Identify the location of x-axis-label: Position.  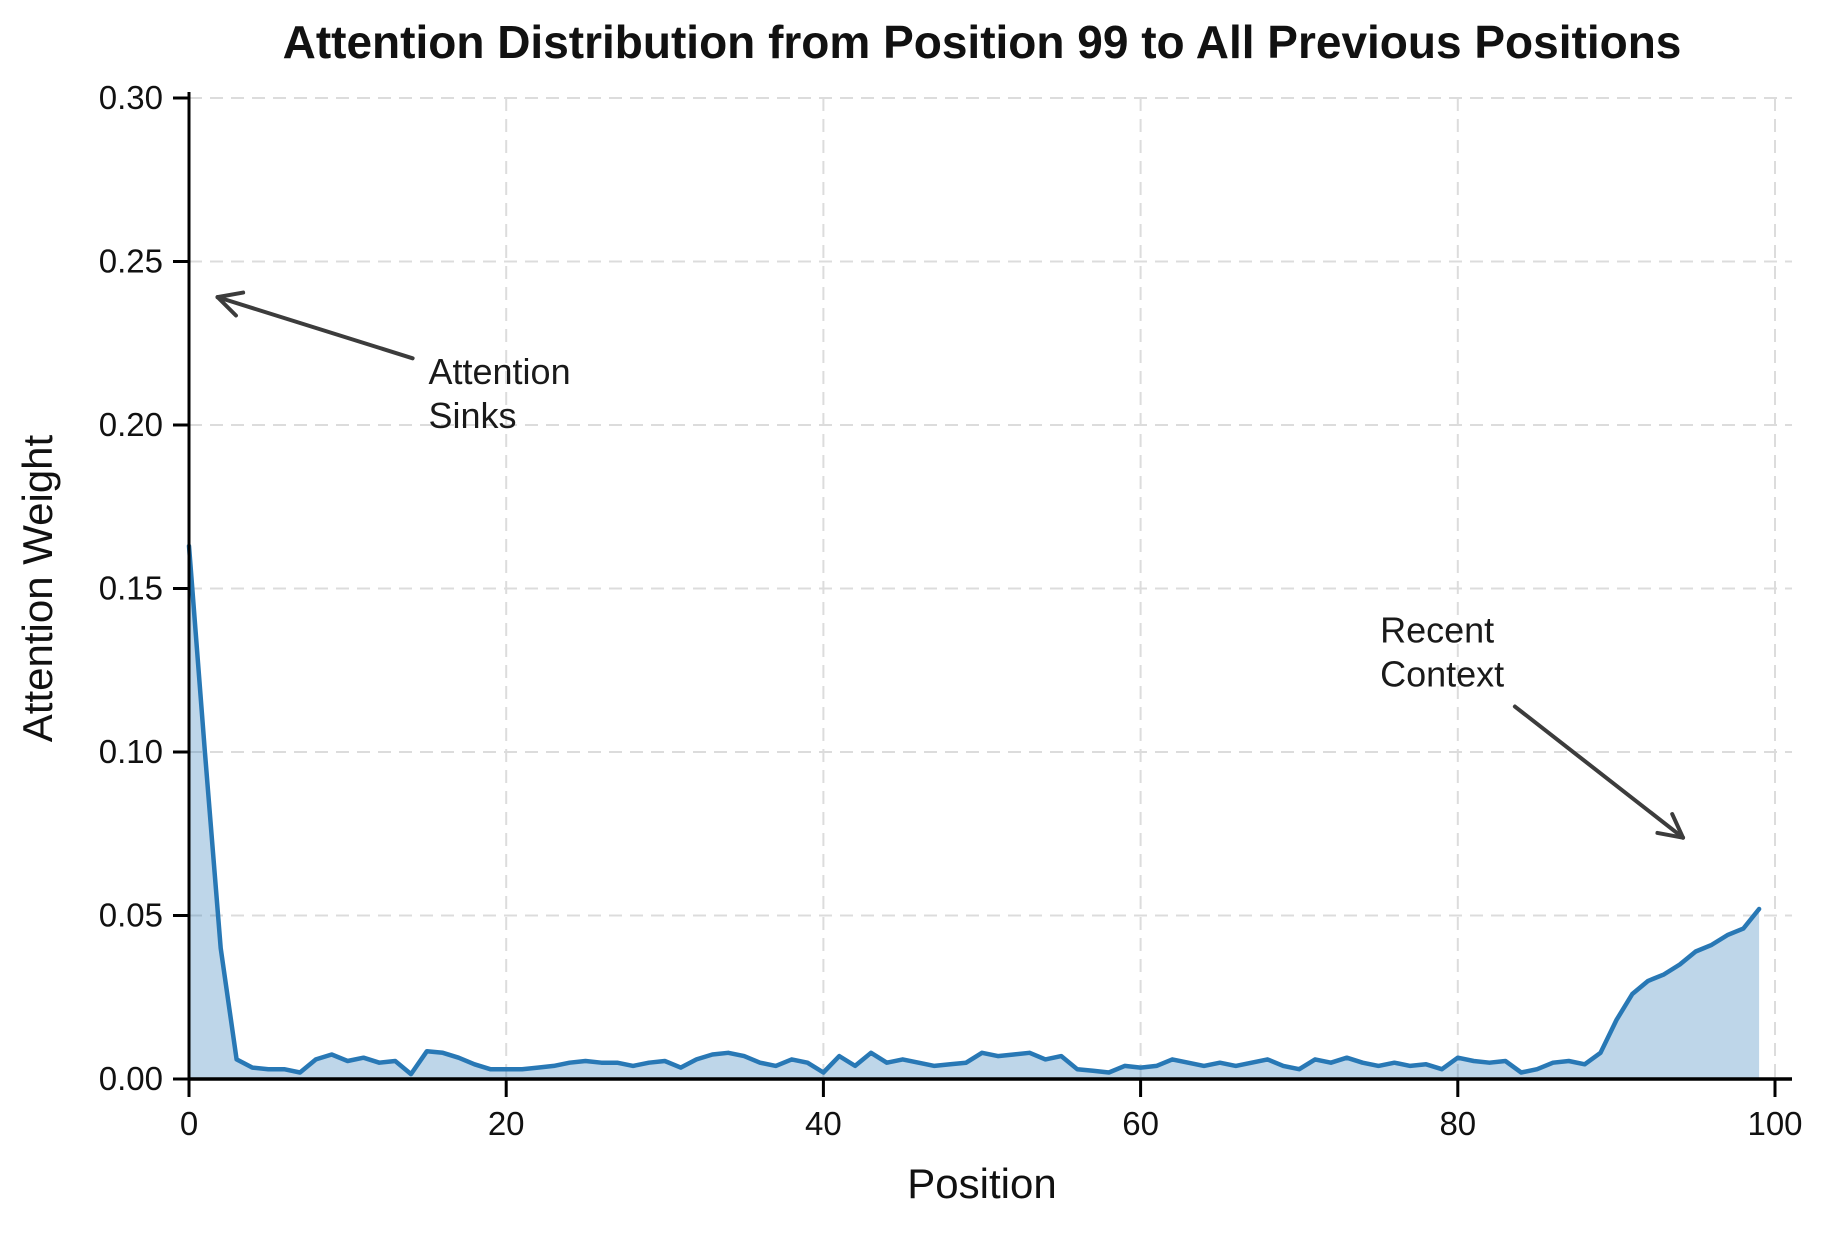
(981, 1183).